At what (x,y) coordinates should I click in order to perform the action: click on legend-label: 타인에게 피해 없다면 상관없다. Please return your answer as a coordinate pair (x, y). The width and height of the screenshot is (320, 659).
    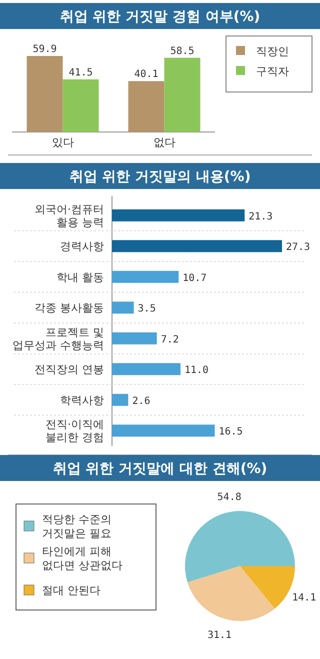
    Looking at the image, I should click on (82, 558).